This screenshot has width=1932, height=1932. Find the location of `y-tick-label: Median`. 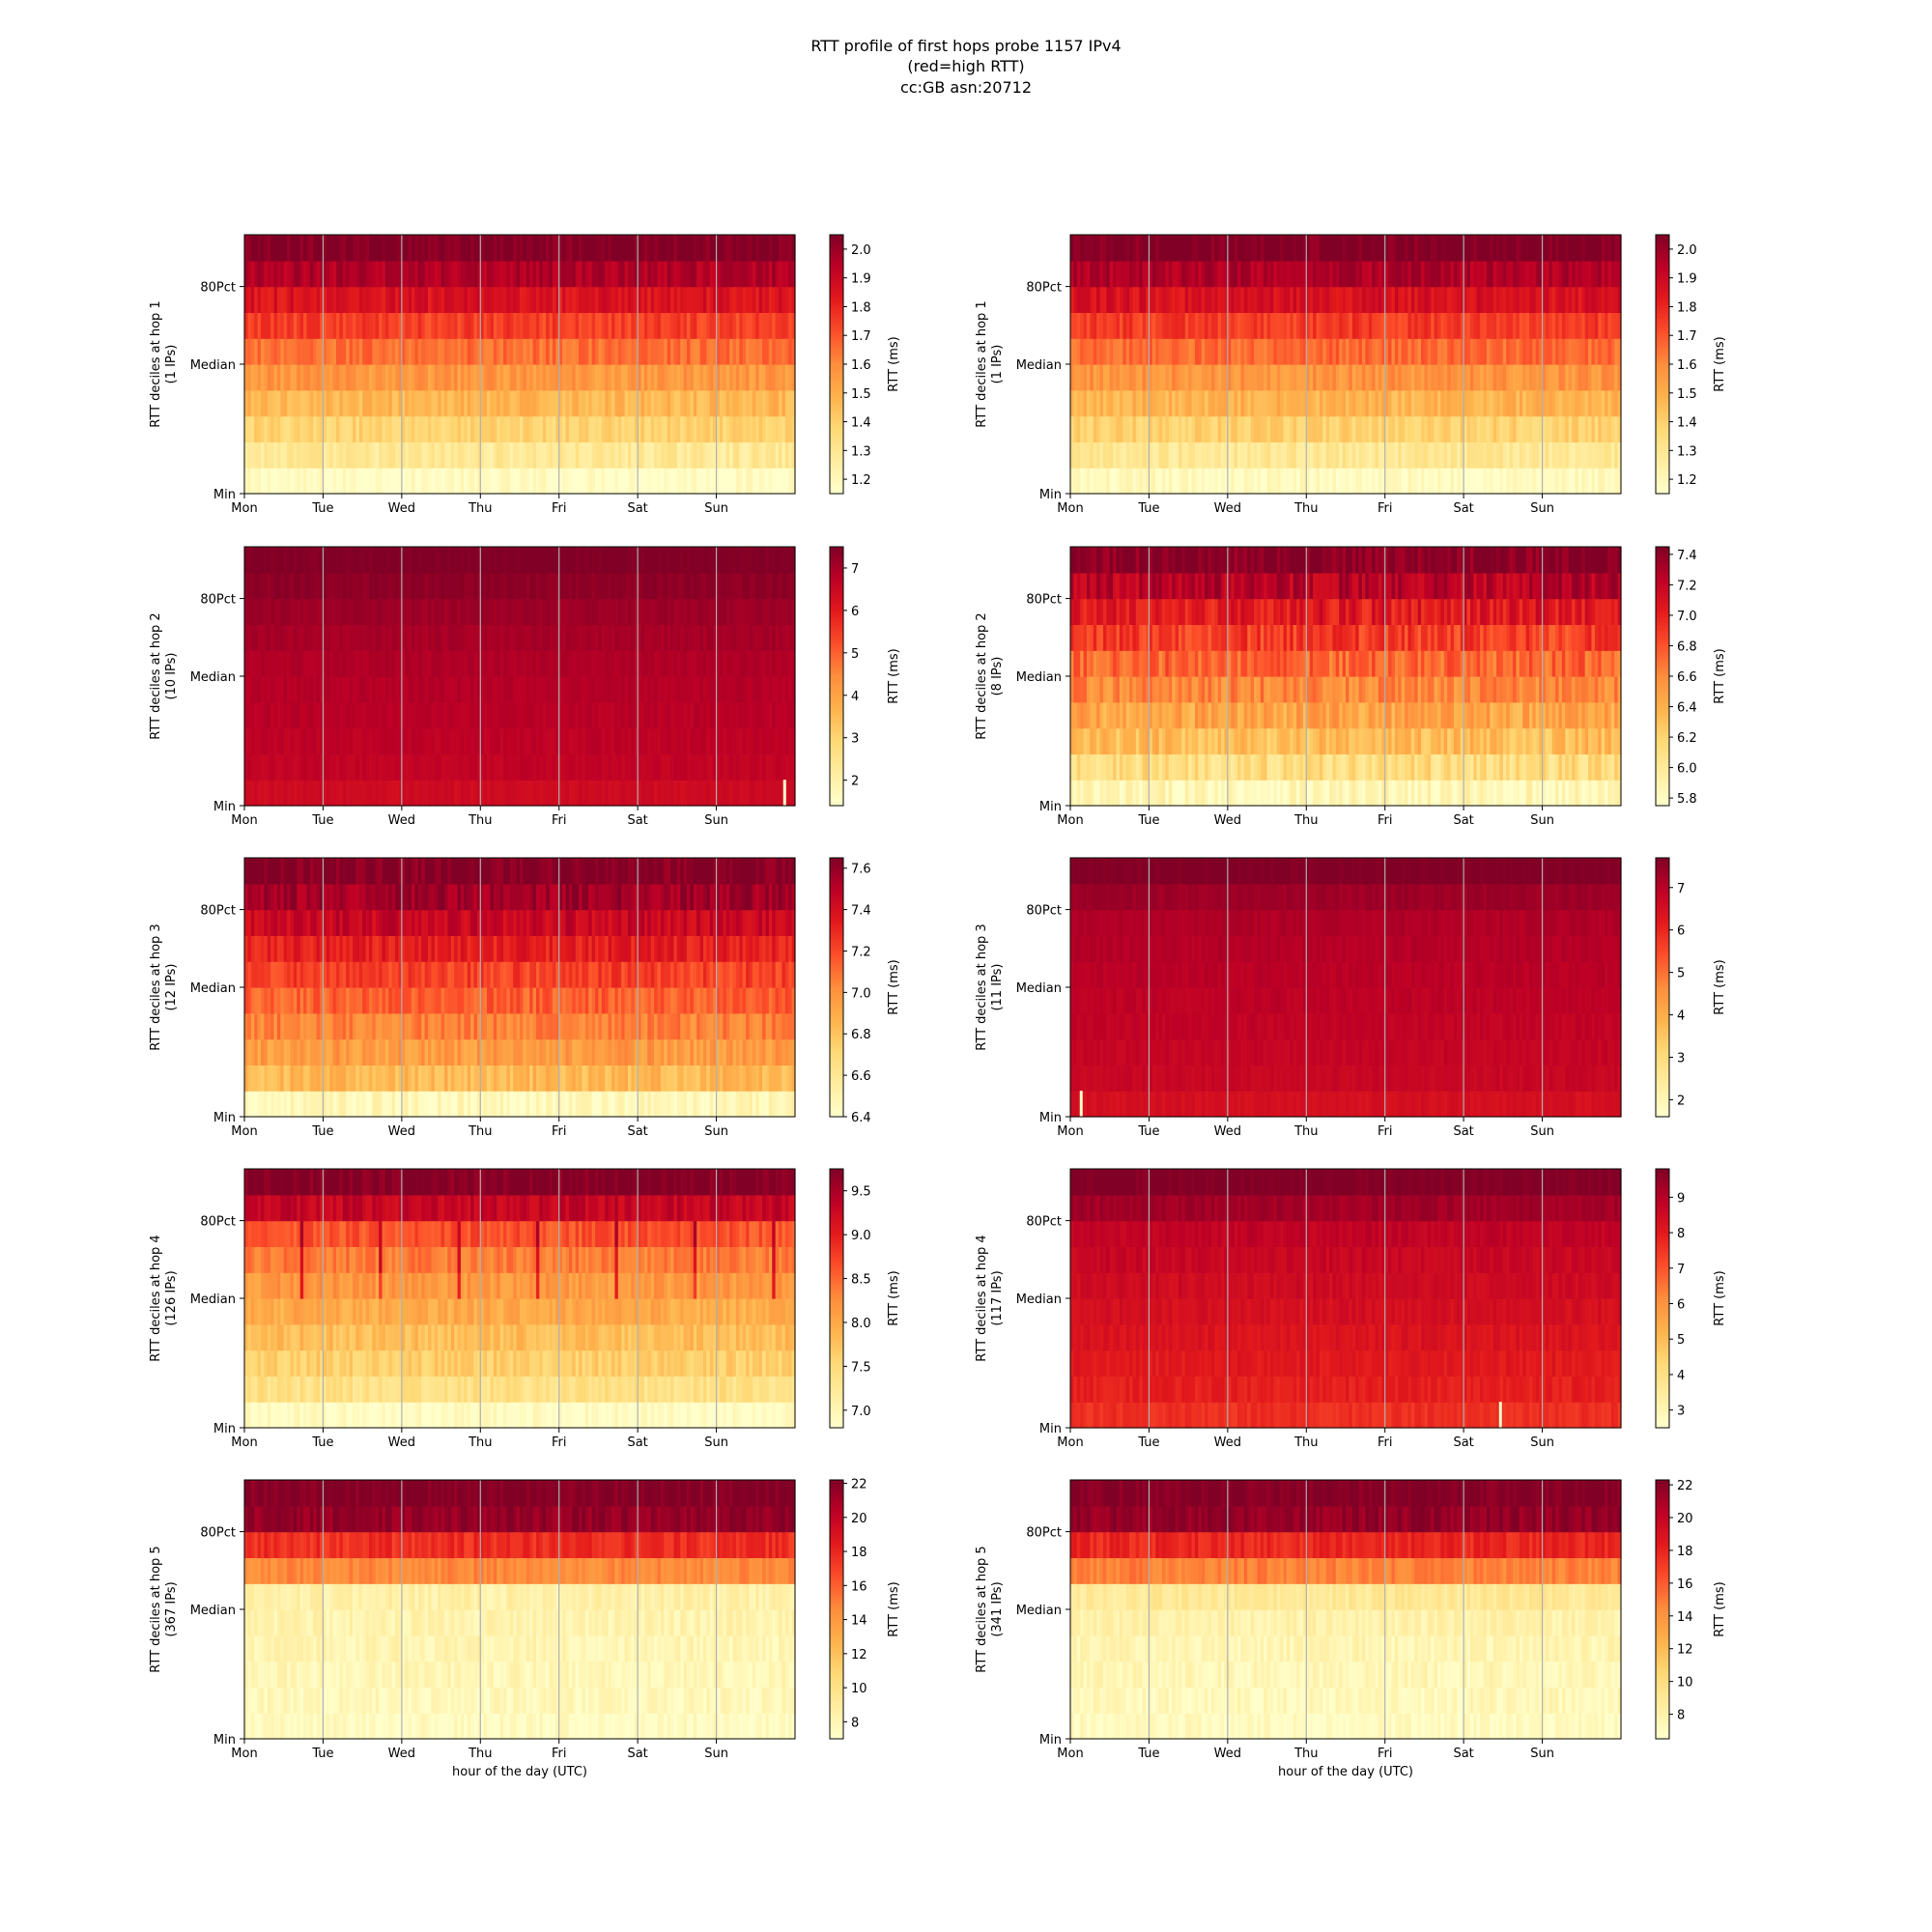

y-tick-label: Median is located at coordinates (213, 365).